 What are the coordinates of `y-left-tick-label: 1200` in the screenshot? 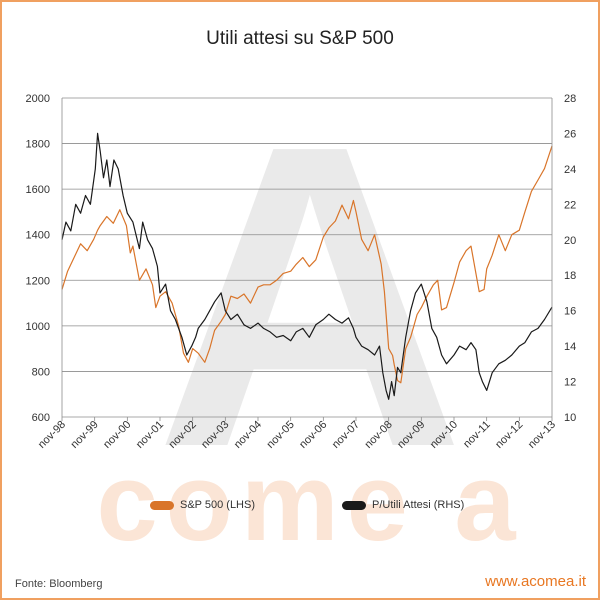 It's located at (38, 281).